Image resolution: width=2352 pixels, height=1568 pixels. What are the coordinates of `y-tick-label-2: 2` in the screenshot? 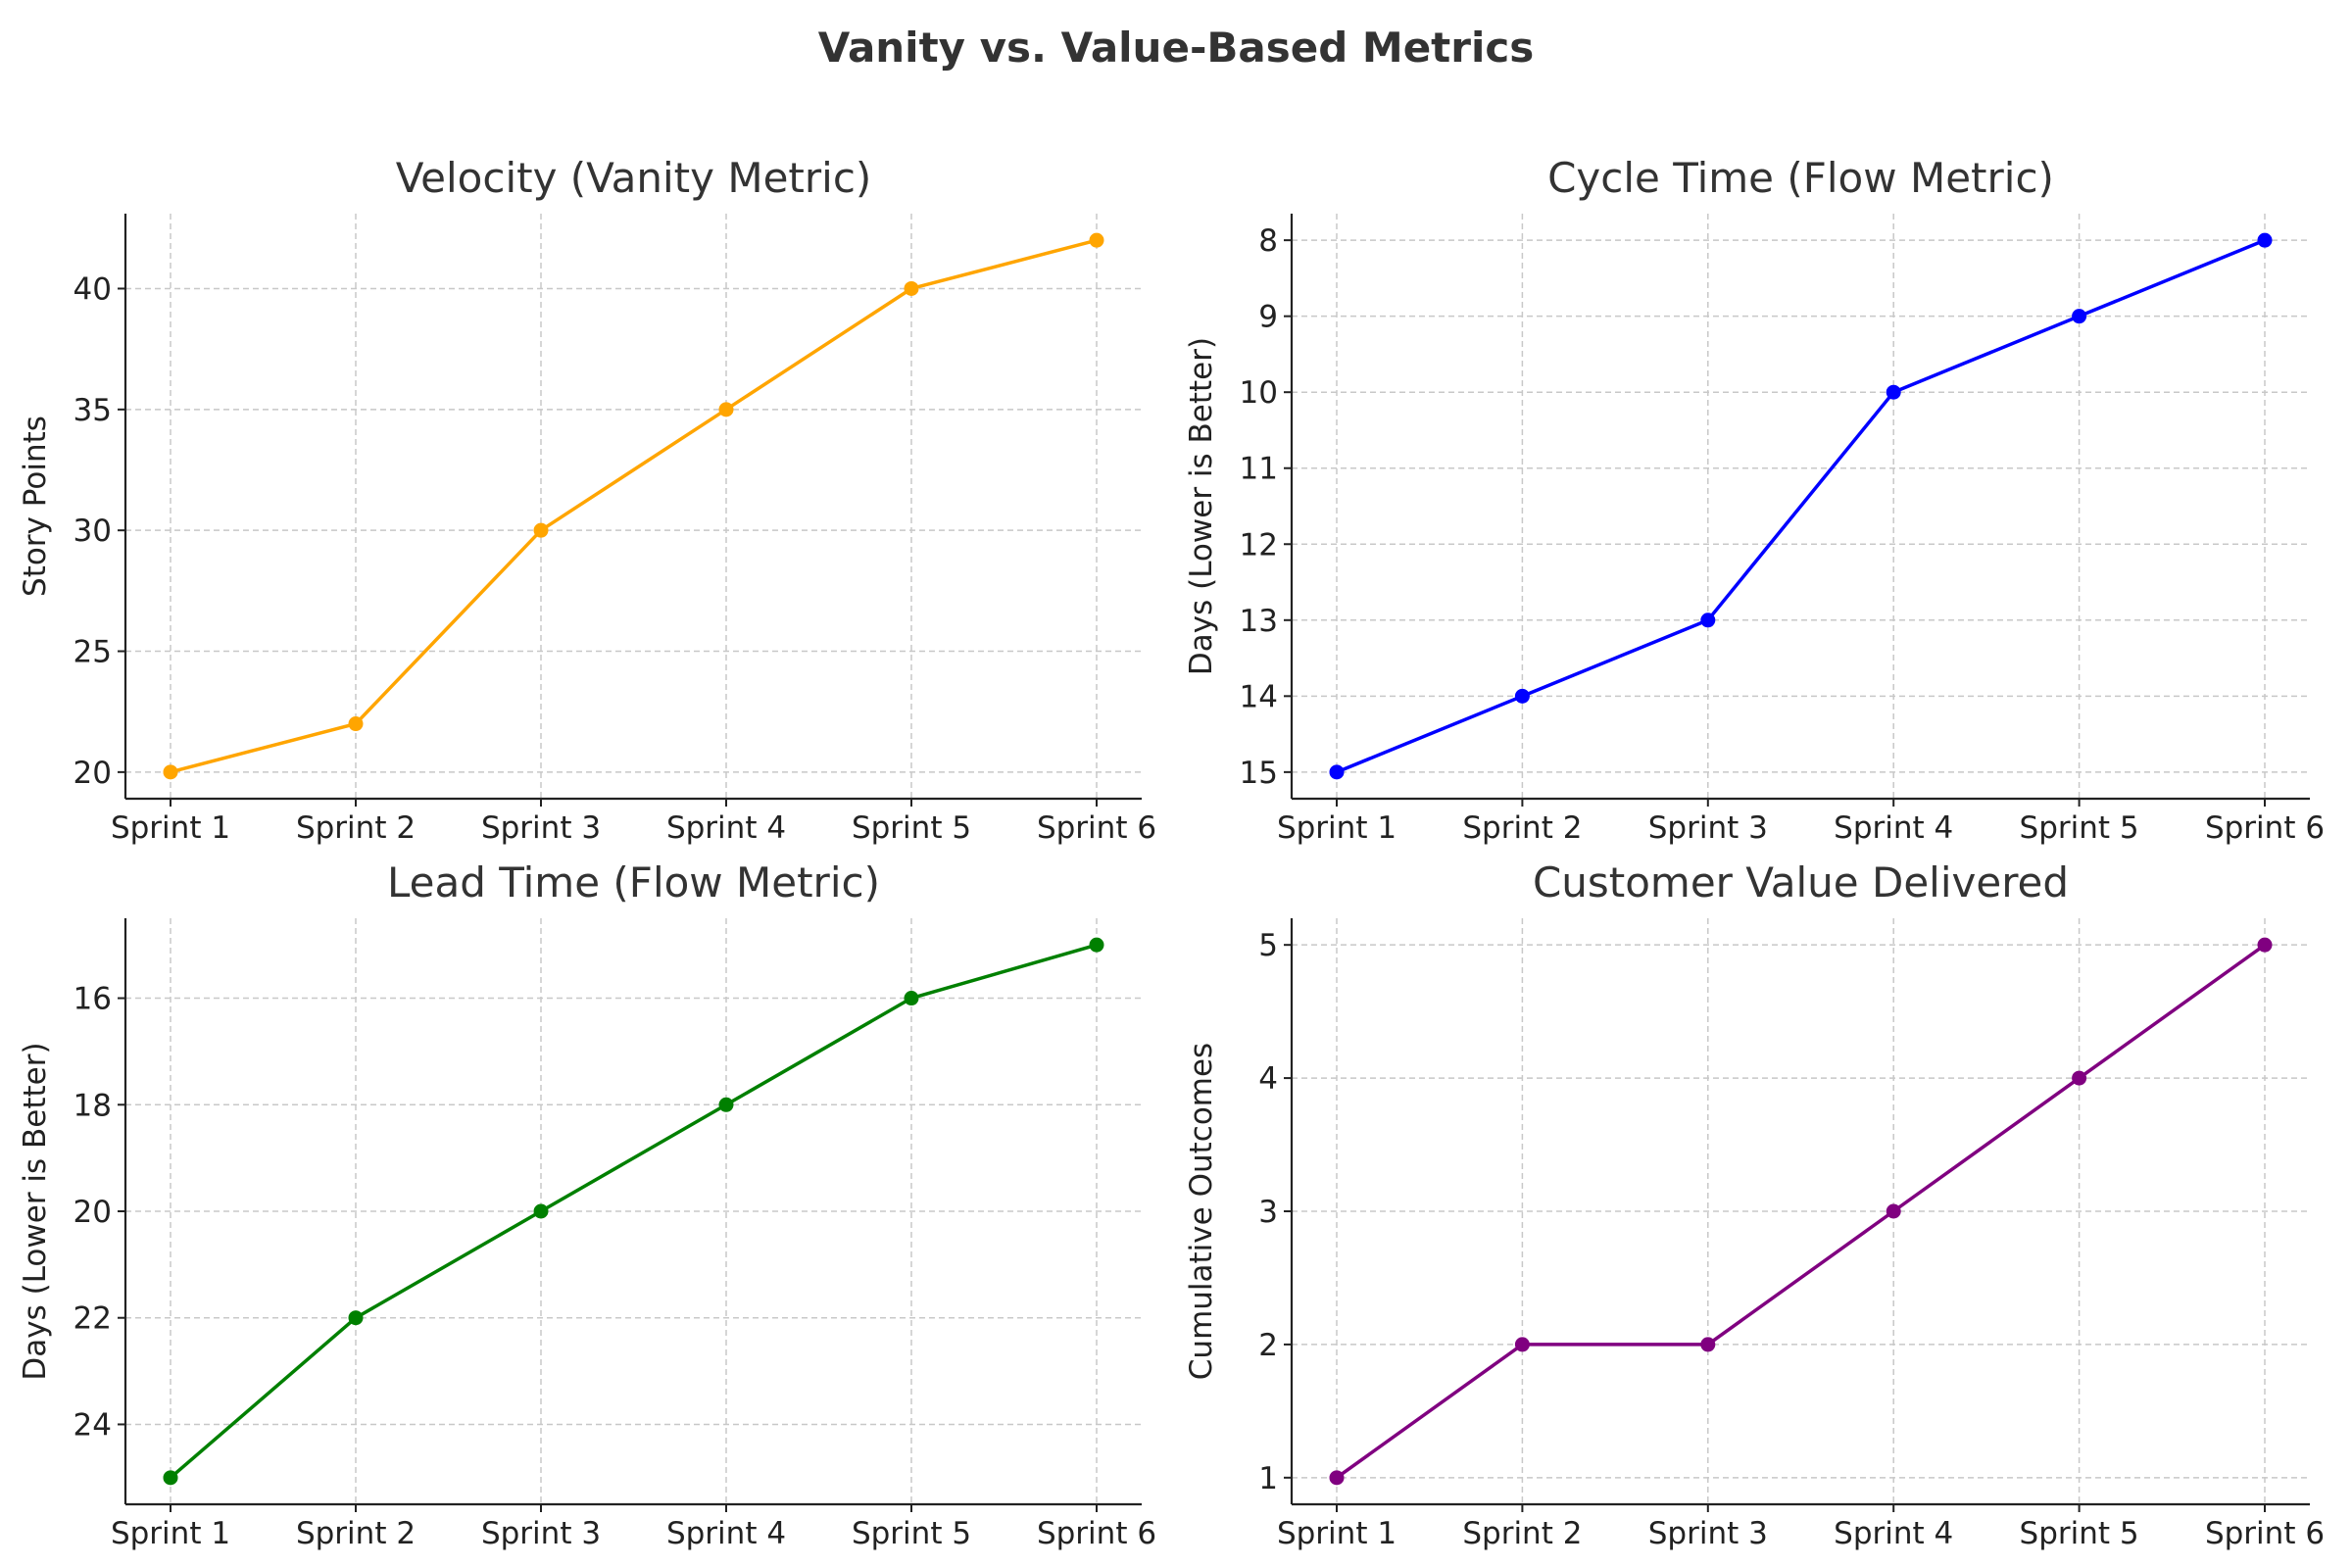 It's located at (1268, 1345).